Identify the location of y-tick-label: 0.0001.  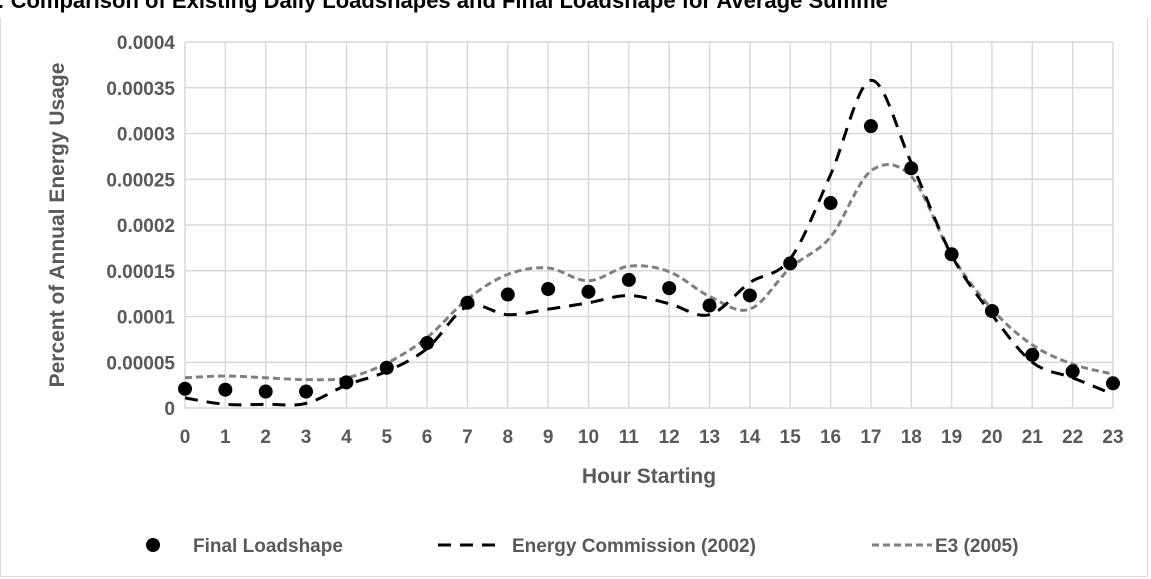
(146, 318).